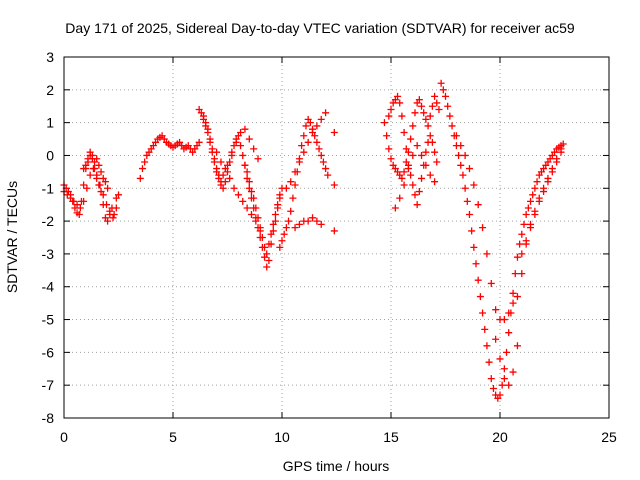  I want to click on y-tick-label: -7, so click(48, 385).